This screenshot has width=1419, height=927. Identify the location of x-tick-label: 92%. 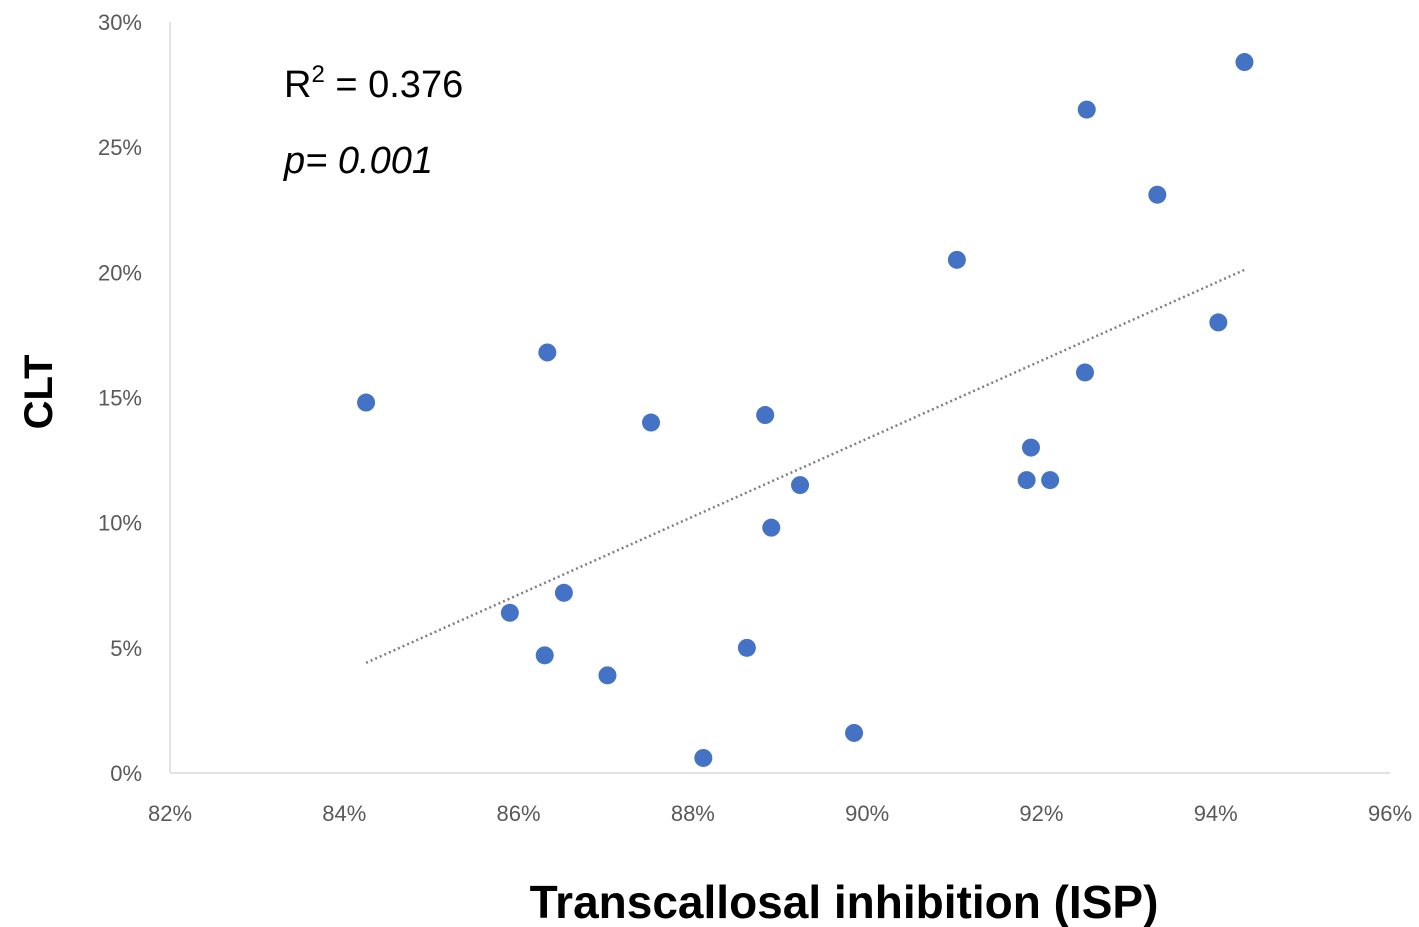
(1041, 813).